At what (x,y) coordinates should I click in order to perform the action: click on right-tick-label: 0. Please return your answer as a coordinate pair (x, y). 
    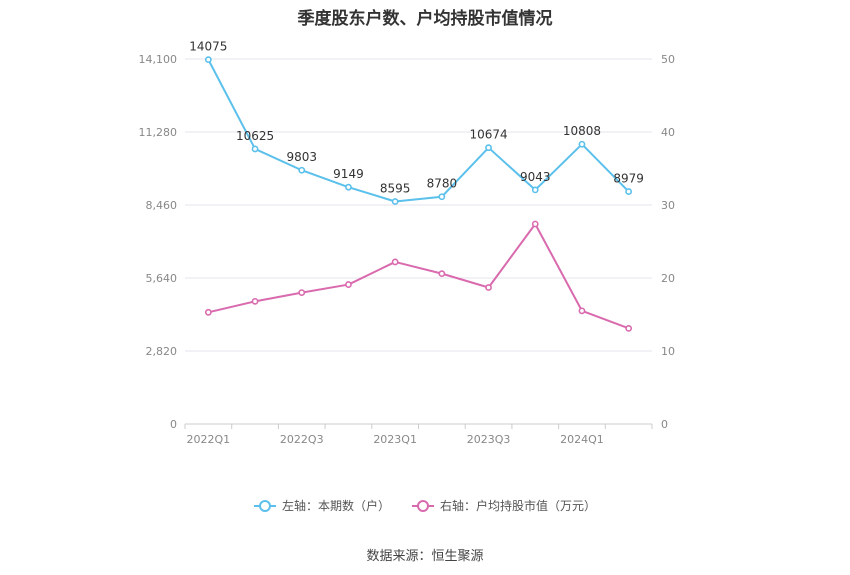
    Looking at the image, I should click on (664, 424).